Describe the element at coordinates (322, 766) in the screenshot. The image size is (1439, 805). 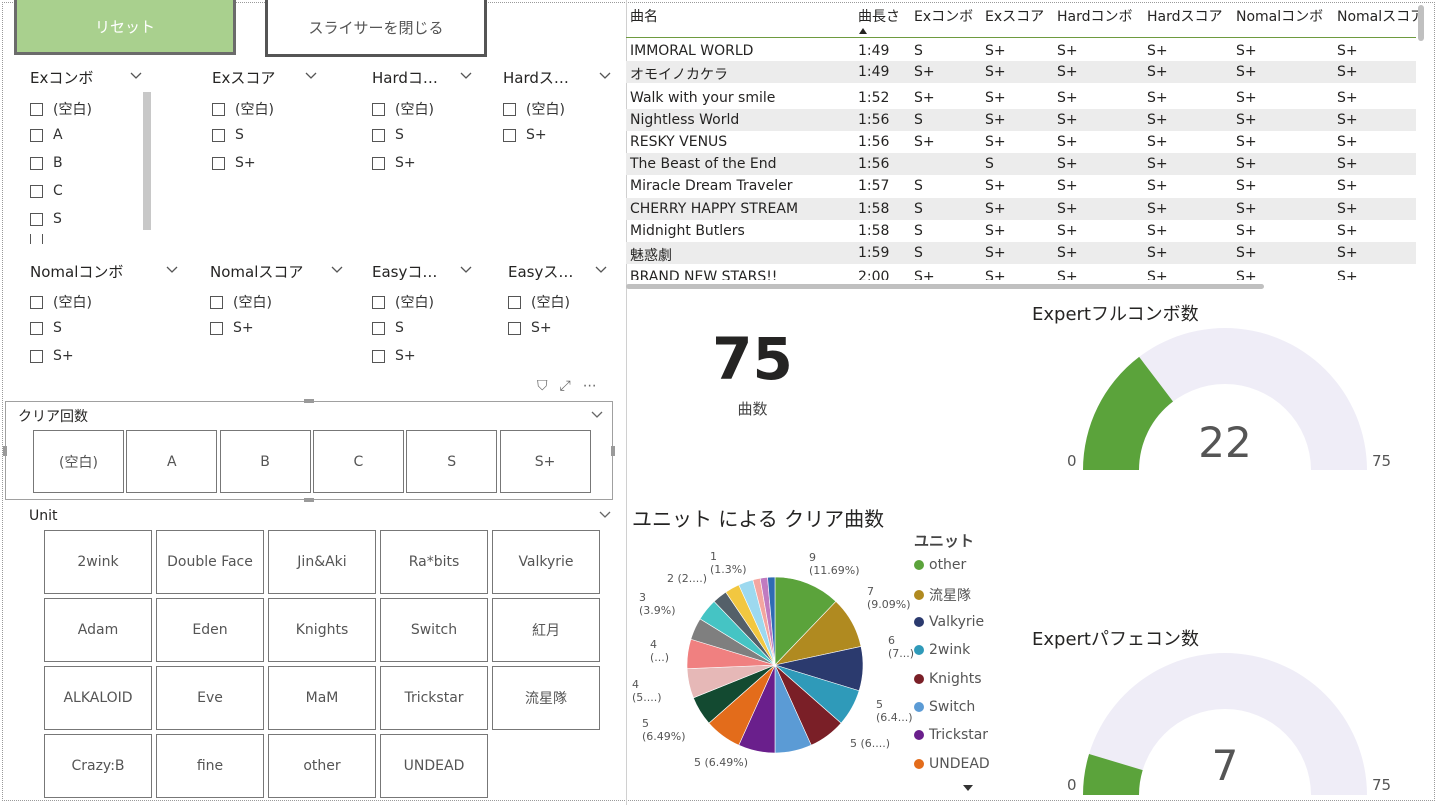
I see `unit-tile: other` at that location.